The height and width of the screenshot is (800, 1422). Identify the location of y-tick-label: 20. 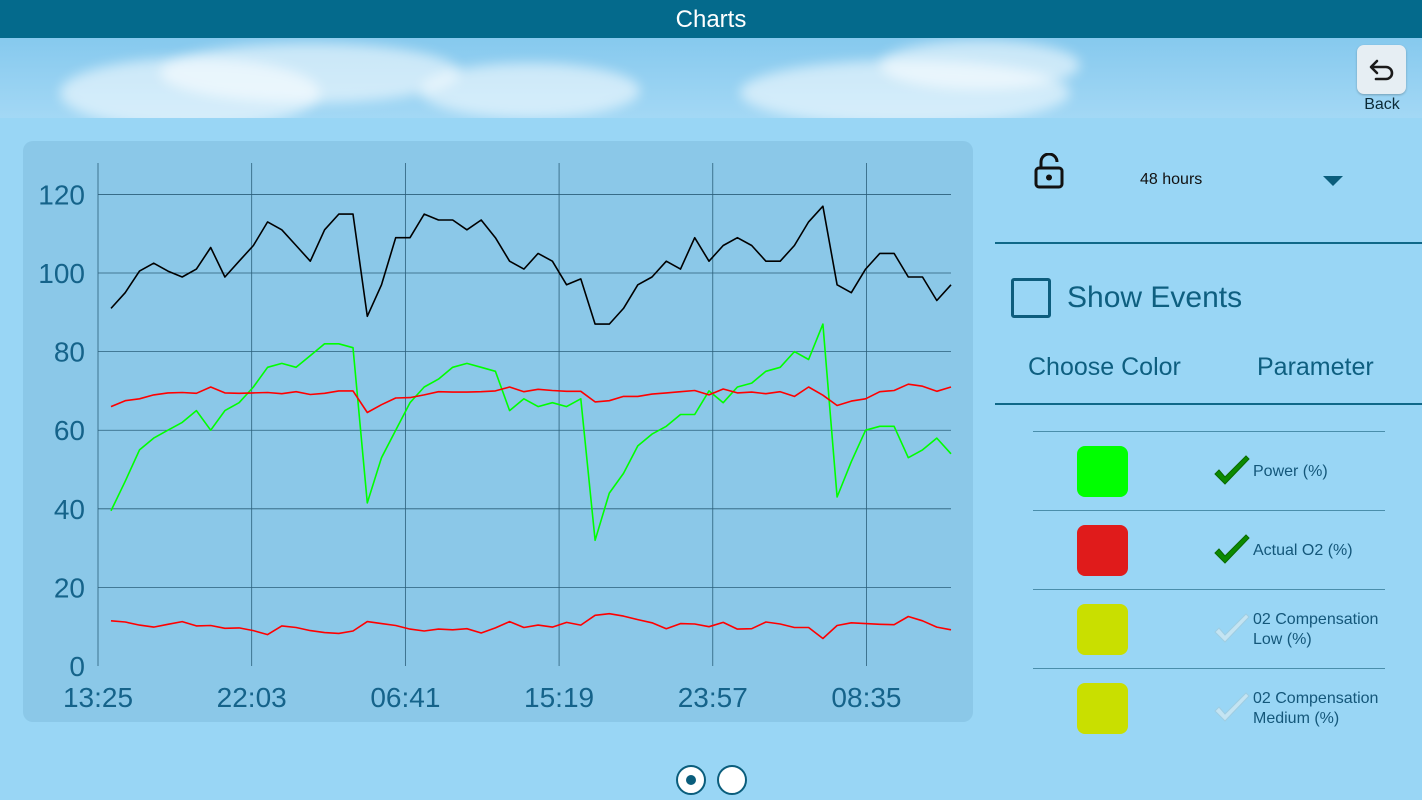
(69, 587).